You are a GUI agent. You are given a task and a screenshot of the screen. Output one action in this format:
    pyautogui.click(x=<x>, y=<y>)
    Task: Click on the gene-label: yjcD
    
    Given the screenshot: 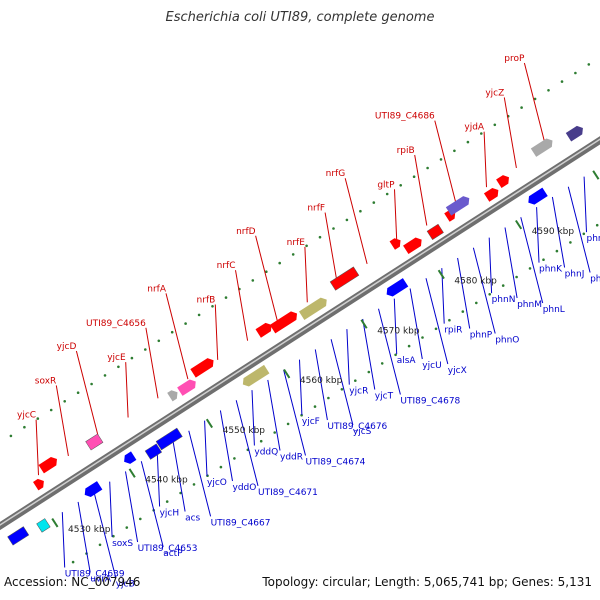 What is the action you would take?
    pyautogui.click(x=67, y=347)
    